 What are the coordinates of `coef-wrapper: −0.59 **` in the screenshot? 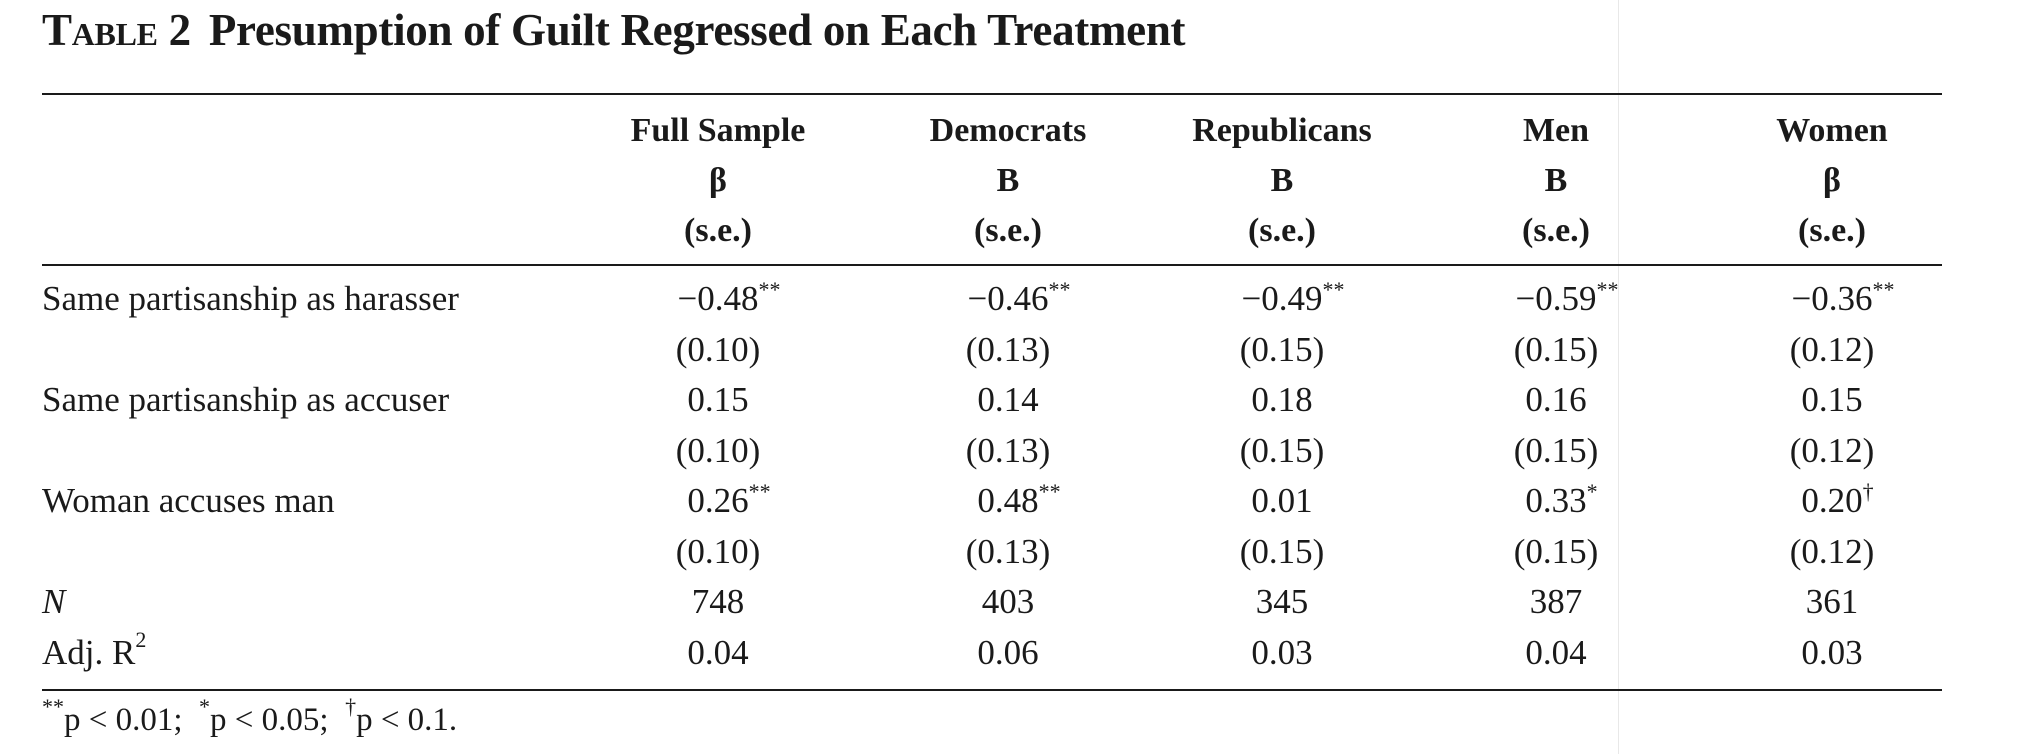 It's located at (1567, 299).